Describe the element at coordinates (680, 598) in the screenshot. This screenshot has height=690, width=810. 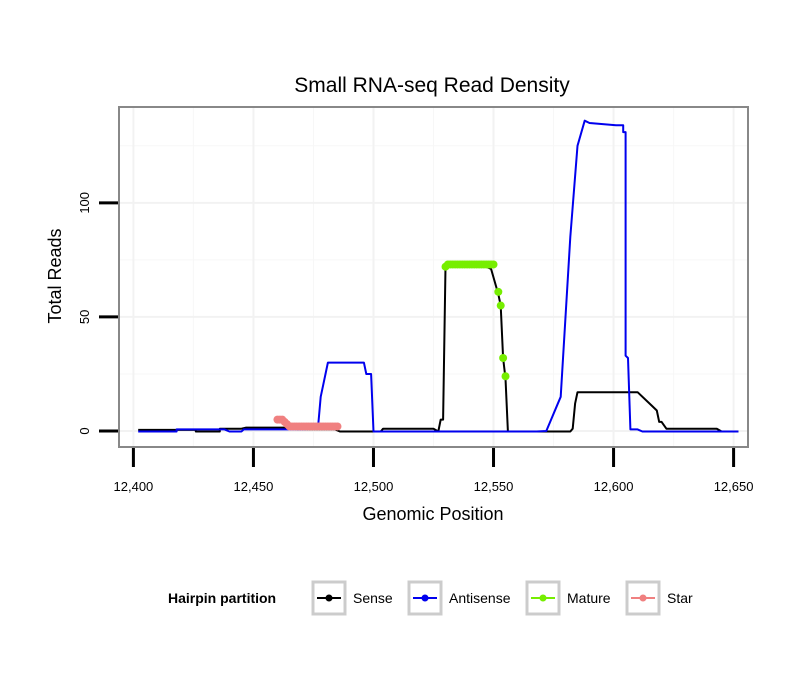
I see `legend-label: Star` at that location.